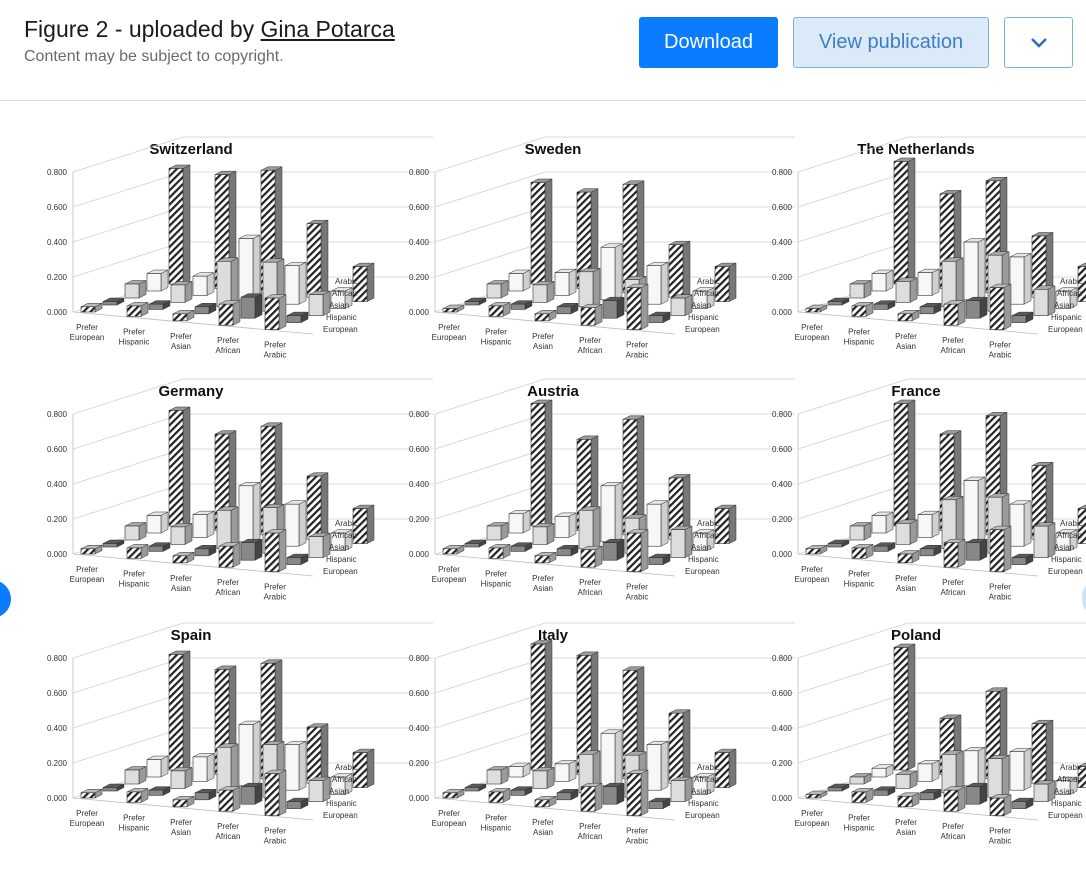 Image resolution: width=1086 pixels, height=871 pixels. Describe the element at coordinates (327, 29) in the screenshot. I see `author-link: Gina Potarca` at that location.